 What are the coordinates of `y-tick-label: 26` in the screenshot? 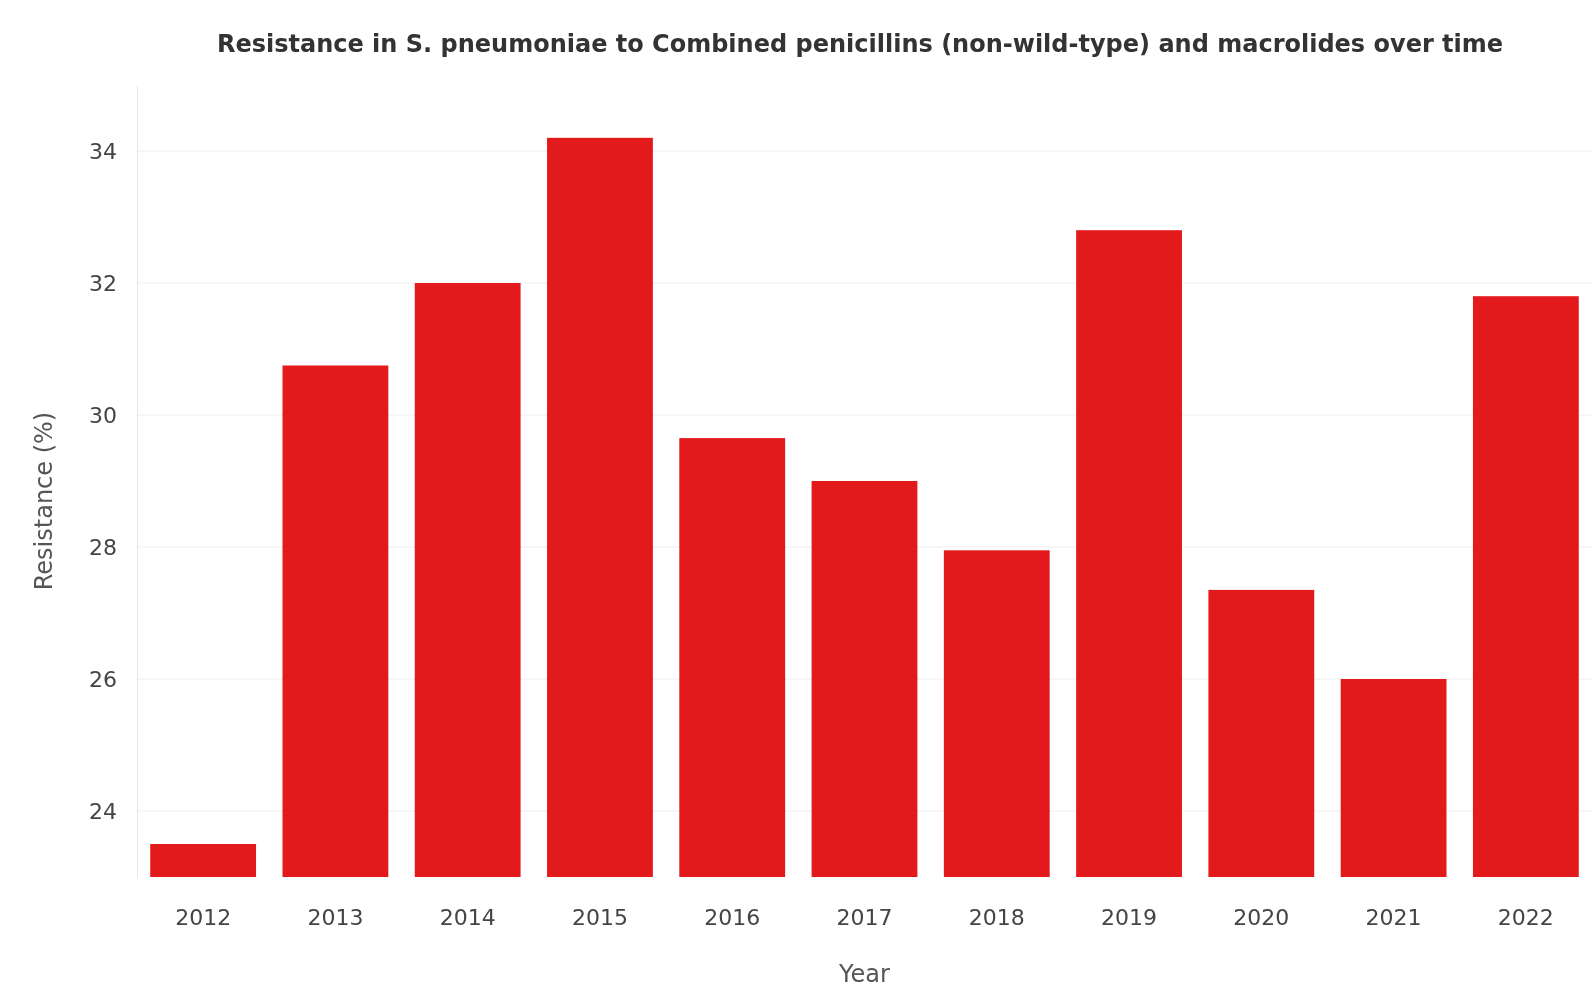 It's located at (103, 679).